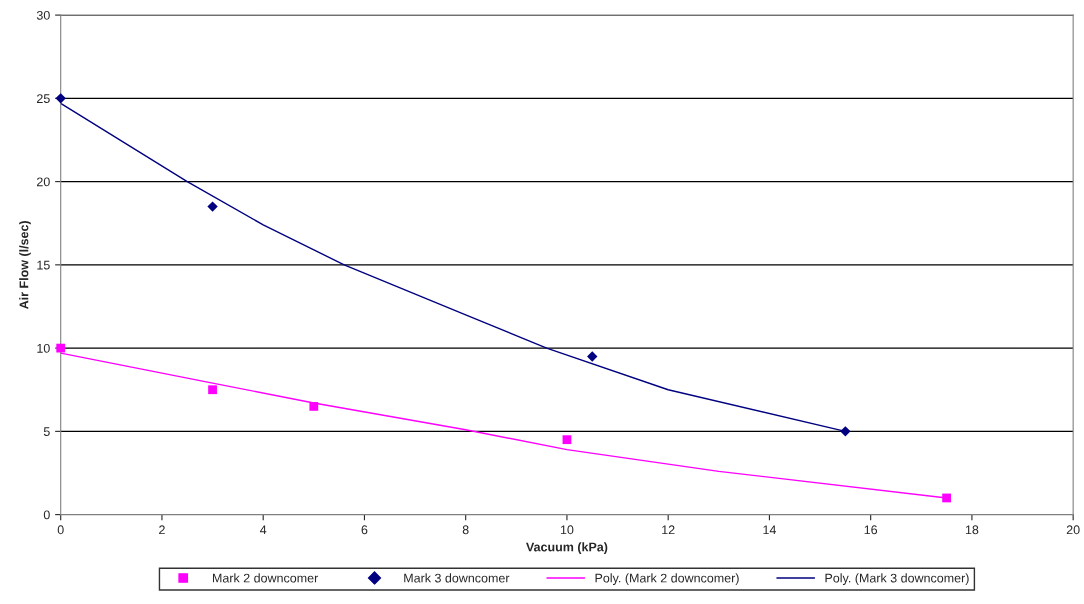  I want to click on x-tick-label: 10, so click(567, 530).